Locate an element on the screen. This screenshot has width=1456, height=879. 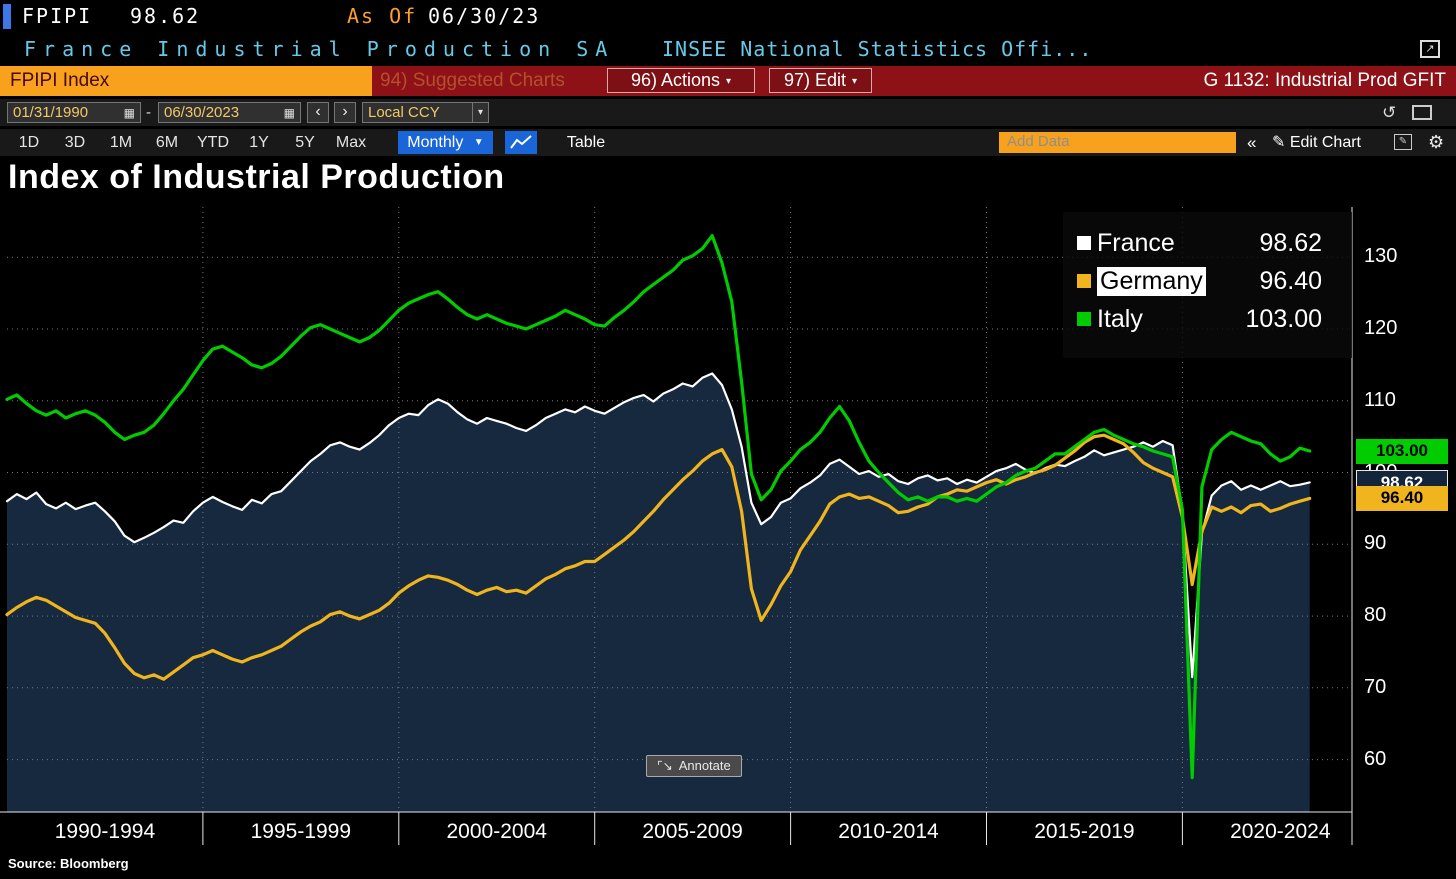
period-button-3d: 3D is located at coordinates (75, 142).